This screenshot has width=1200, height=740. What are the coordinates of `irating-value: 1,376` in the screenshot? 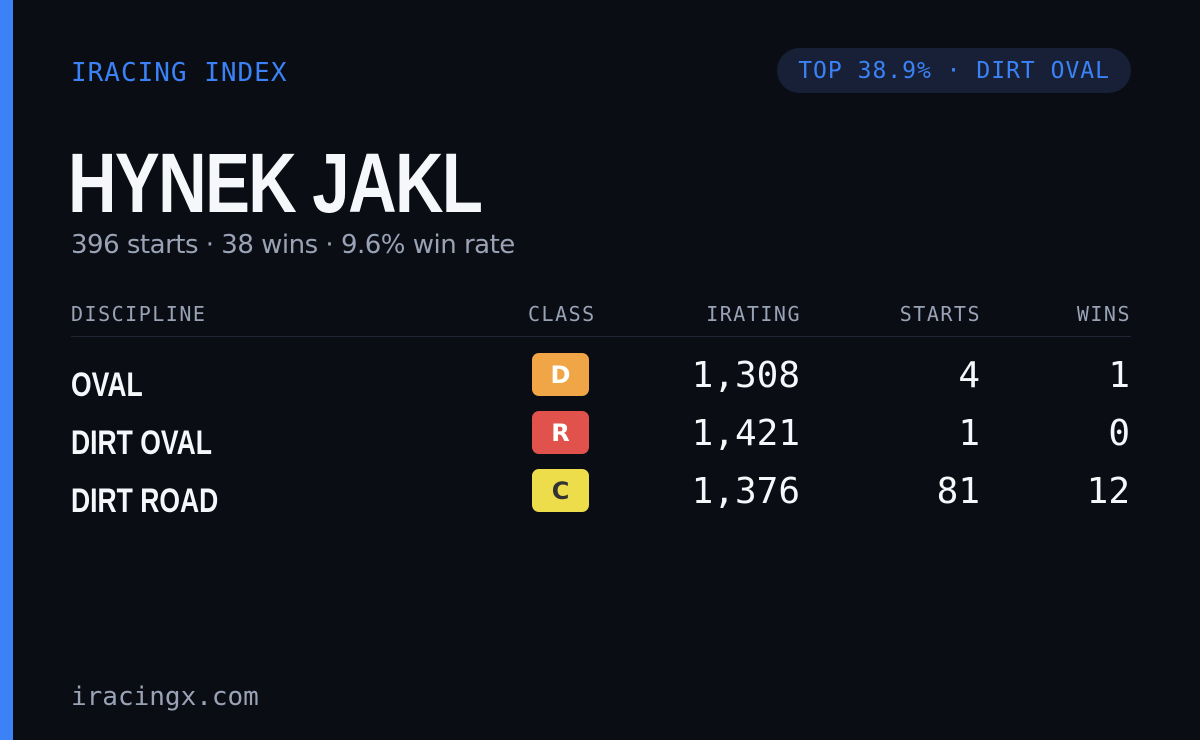 It's located at (745, 491).